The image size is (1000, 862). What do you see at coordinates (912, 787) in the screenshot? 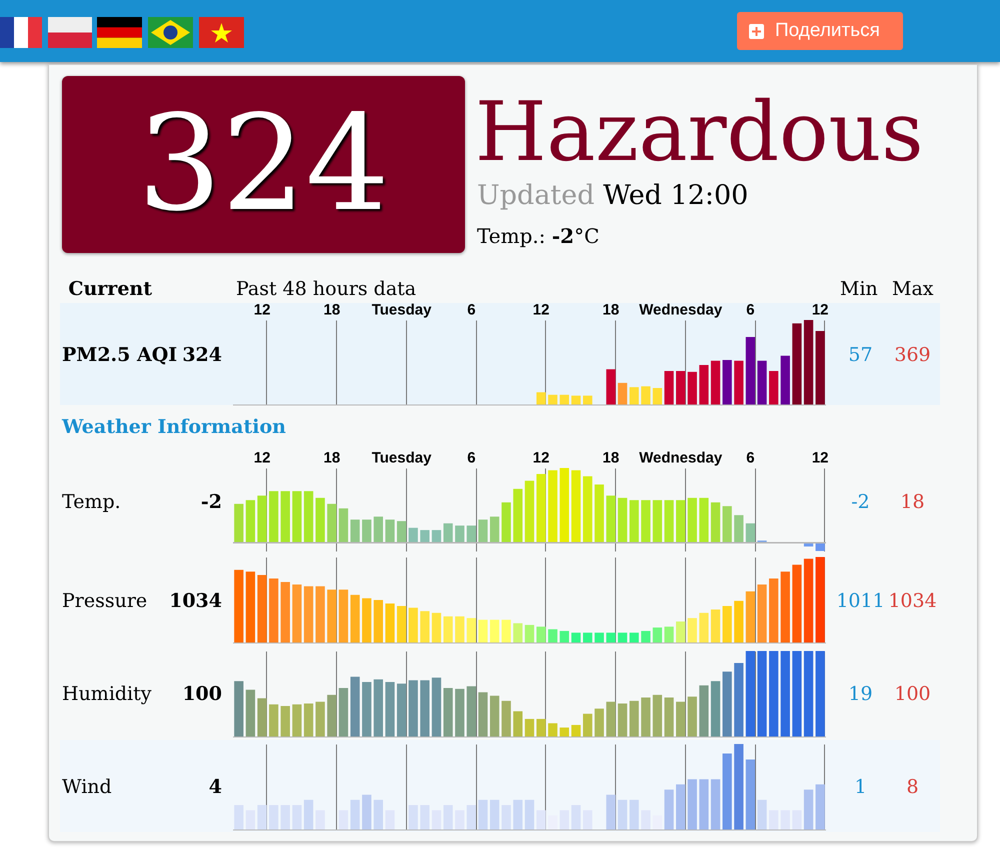
I see `text: 8` at bounding box center [912, 787].